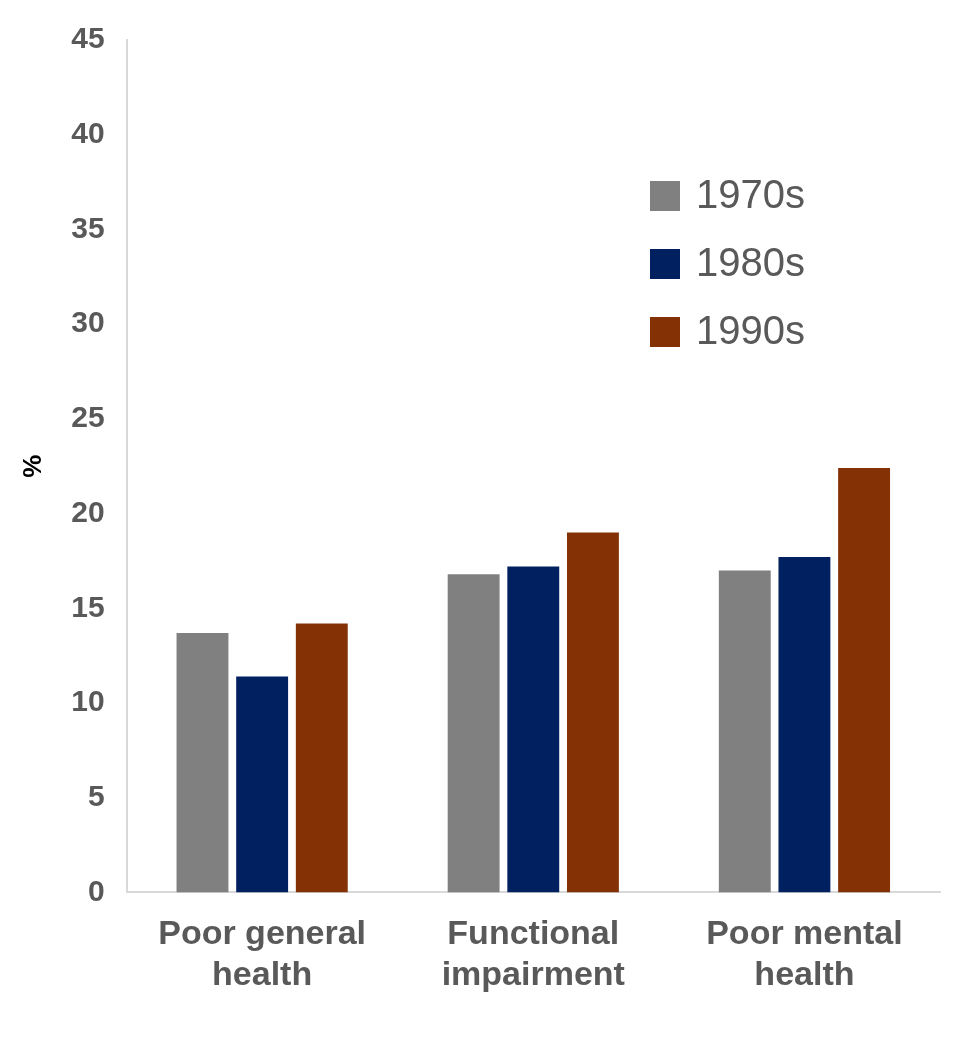  What do you see at coordinates (533, 952) in the screenshot?
I see `x-tick-label: Functional impairment` at bounding box center [533, 952].